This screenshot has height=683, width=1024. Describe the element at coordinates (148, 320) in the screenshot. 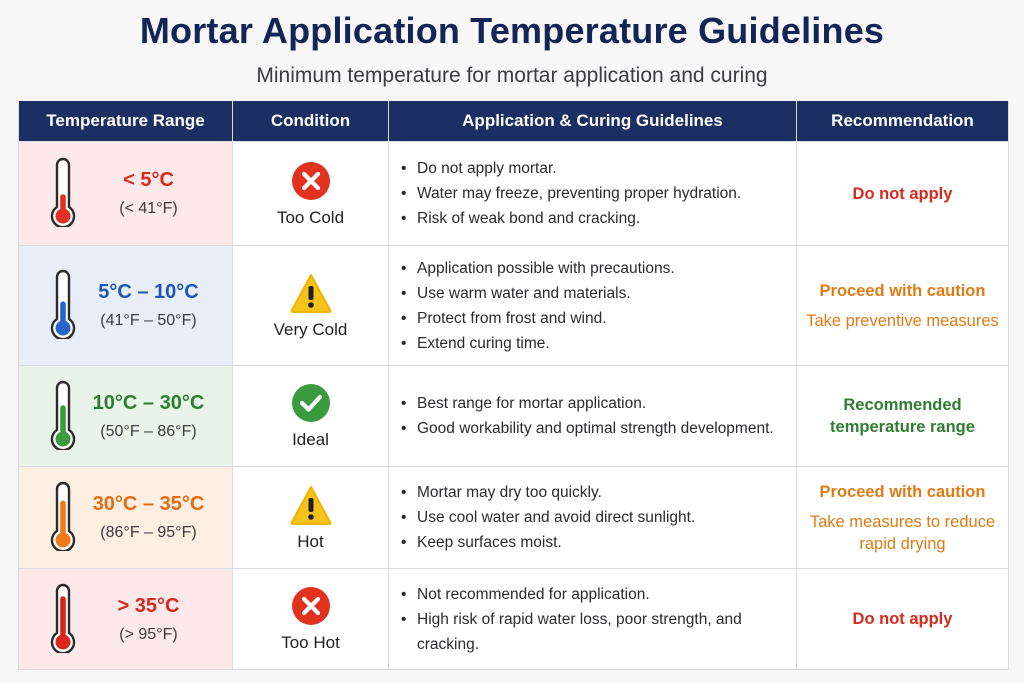

I see `range-fahrenheit: (41°F – 50°F)` at that location.